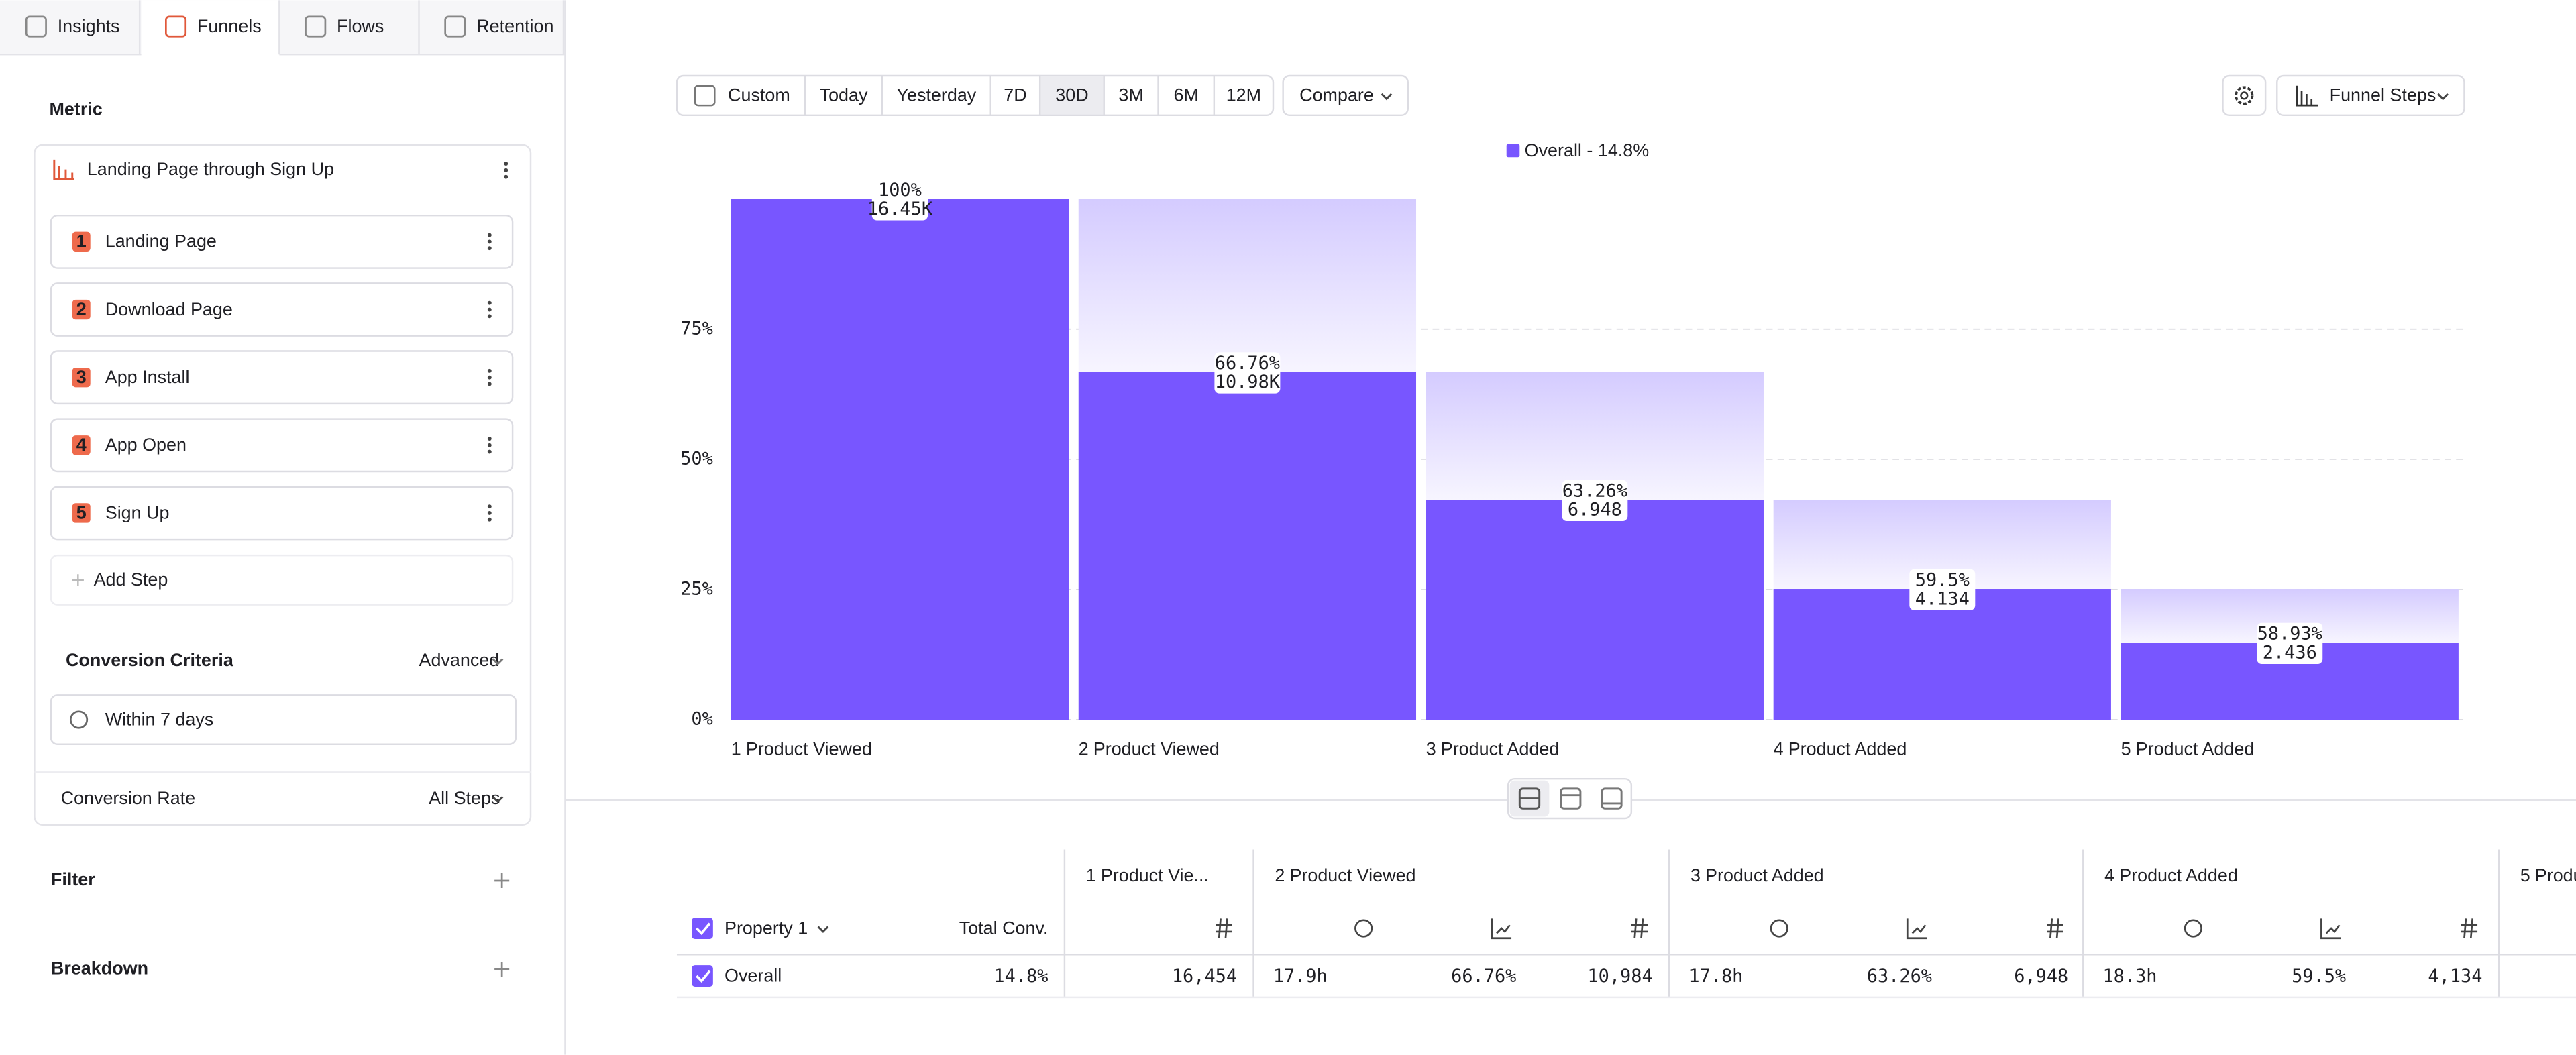  Describe the element at coordinates (1185, 95) in the screenshot. I see `range-option: 6M` at that location.